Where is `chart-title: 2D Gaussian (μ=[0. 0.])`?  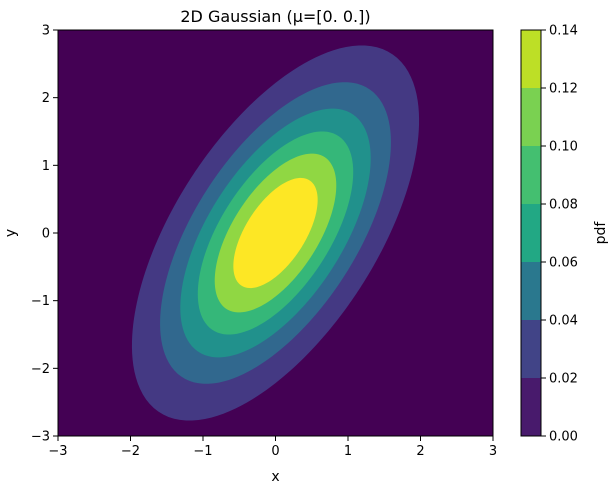 chart-title: 2D Gaussian (μ=[0. 0.]) is located at coordinates (275, 16).